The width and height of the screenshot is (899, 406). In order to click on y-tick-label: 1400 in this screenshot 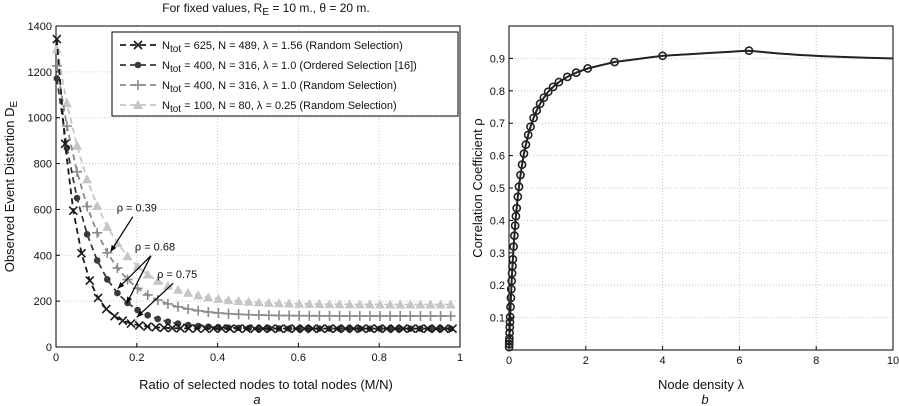, I will do `click(40, 27)`.